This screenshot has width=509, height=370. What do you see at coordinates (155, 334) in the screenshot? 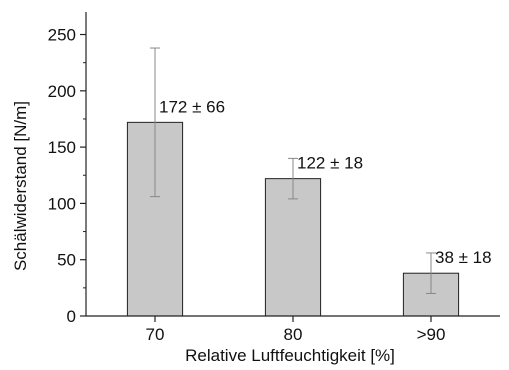
I see `x-tick-label: 70` at bounding box center [155, 334].